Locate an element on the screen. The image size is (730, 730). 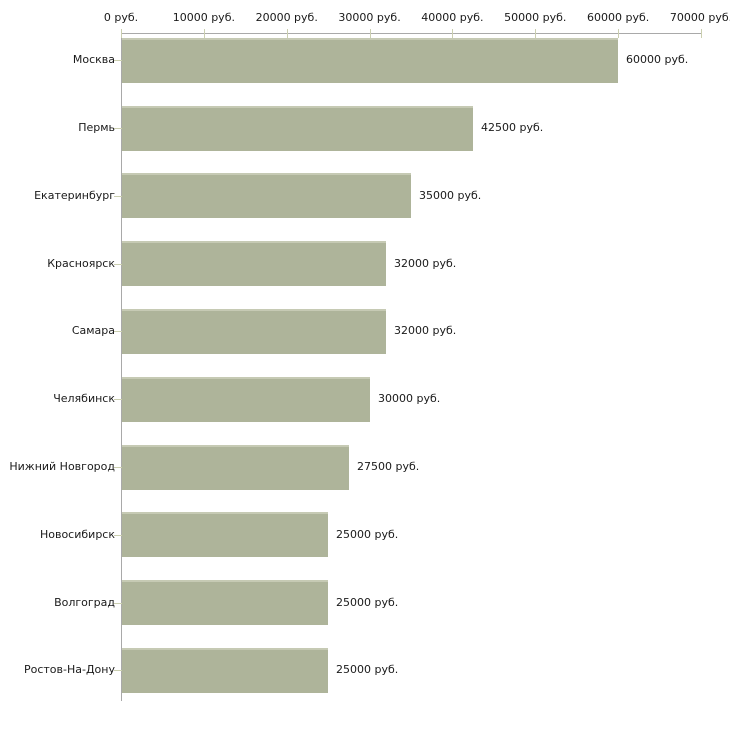
value-label: 42500 руб. is located at coordinates (512, 127).